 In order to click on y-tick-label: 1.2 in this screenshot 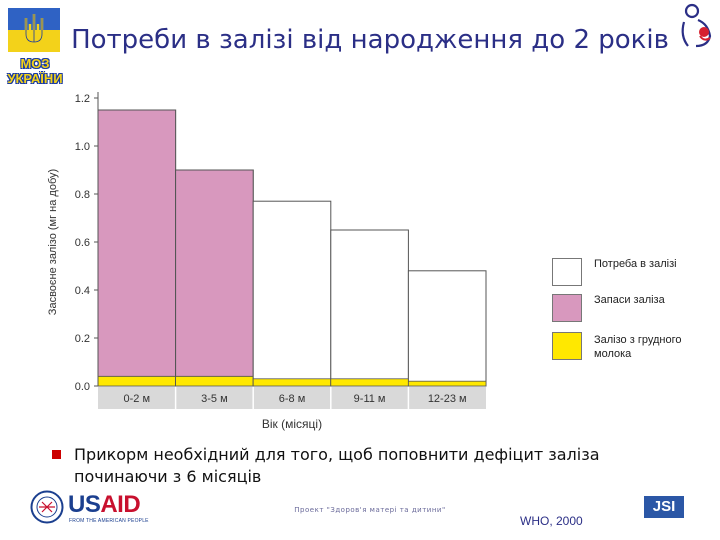, I will do `click(82, 99)`.